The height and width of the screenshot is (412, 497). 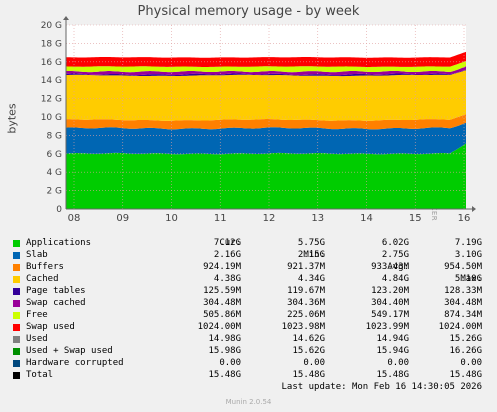 I want to click on legend-name: Applications, so click(x=59, y=243).